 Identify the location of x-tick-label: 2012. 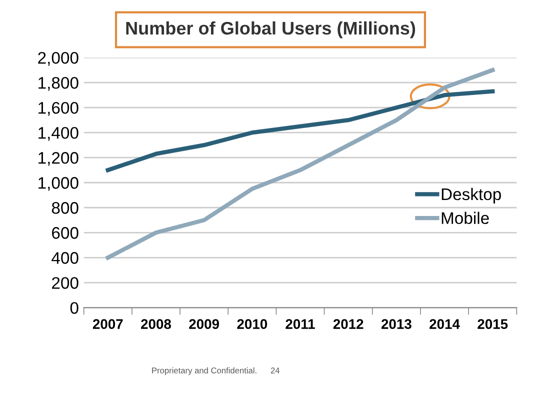
(348, 324).